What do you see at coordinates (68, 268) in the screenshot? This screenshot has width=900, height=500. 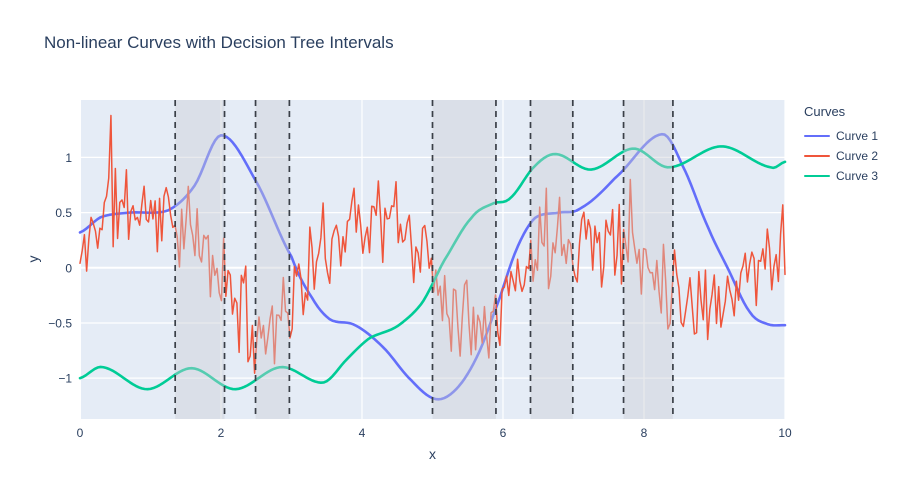 I see `y-tick-label: 0` at bounding box center [68, 268].